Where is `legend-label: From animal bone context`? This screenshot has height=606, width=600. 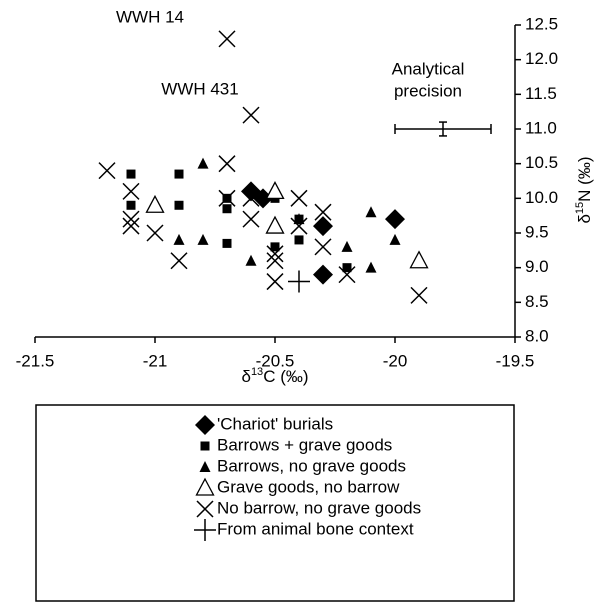 legend-label: From animal bone context is located at coordinates (315, 528).